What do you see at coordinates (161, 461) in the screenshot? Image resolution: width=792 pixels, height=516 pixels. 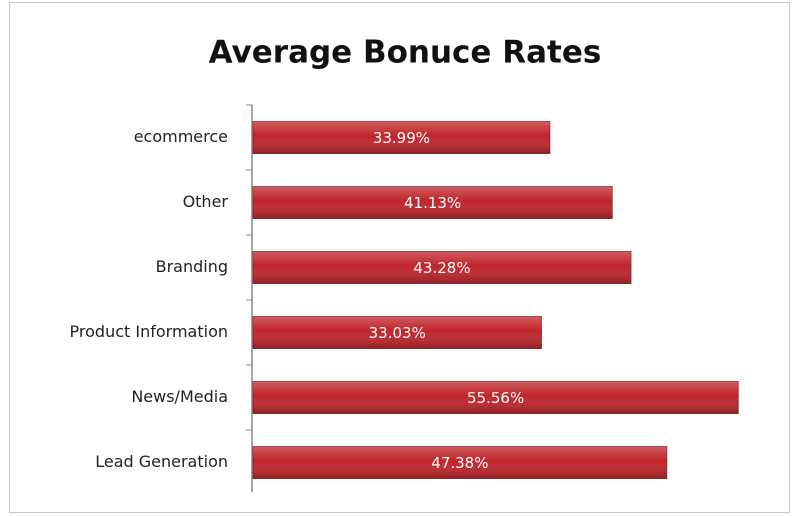 I see `y-tick-label: Lead Generation` at bounding box center [161, 461].